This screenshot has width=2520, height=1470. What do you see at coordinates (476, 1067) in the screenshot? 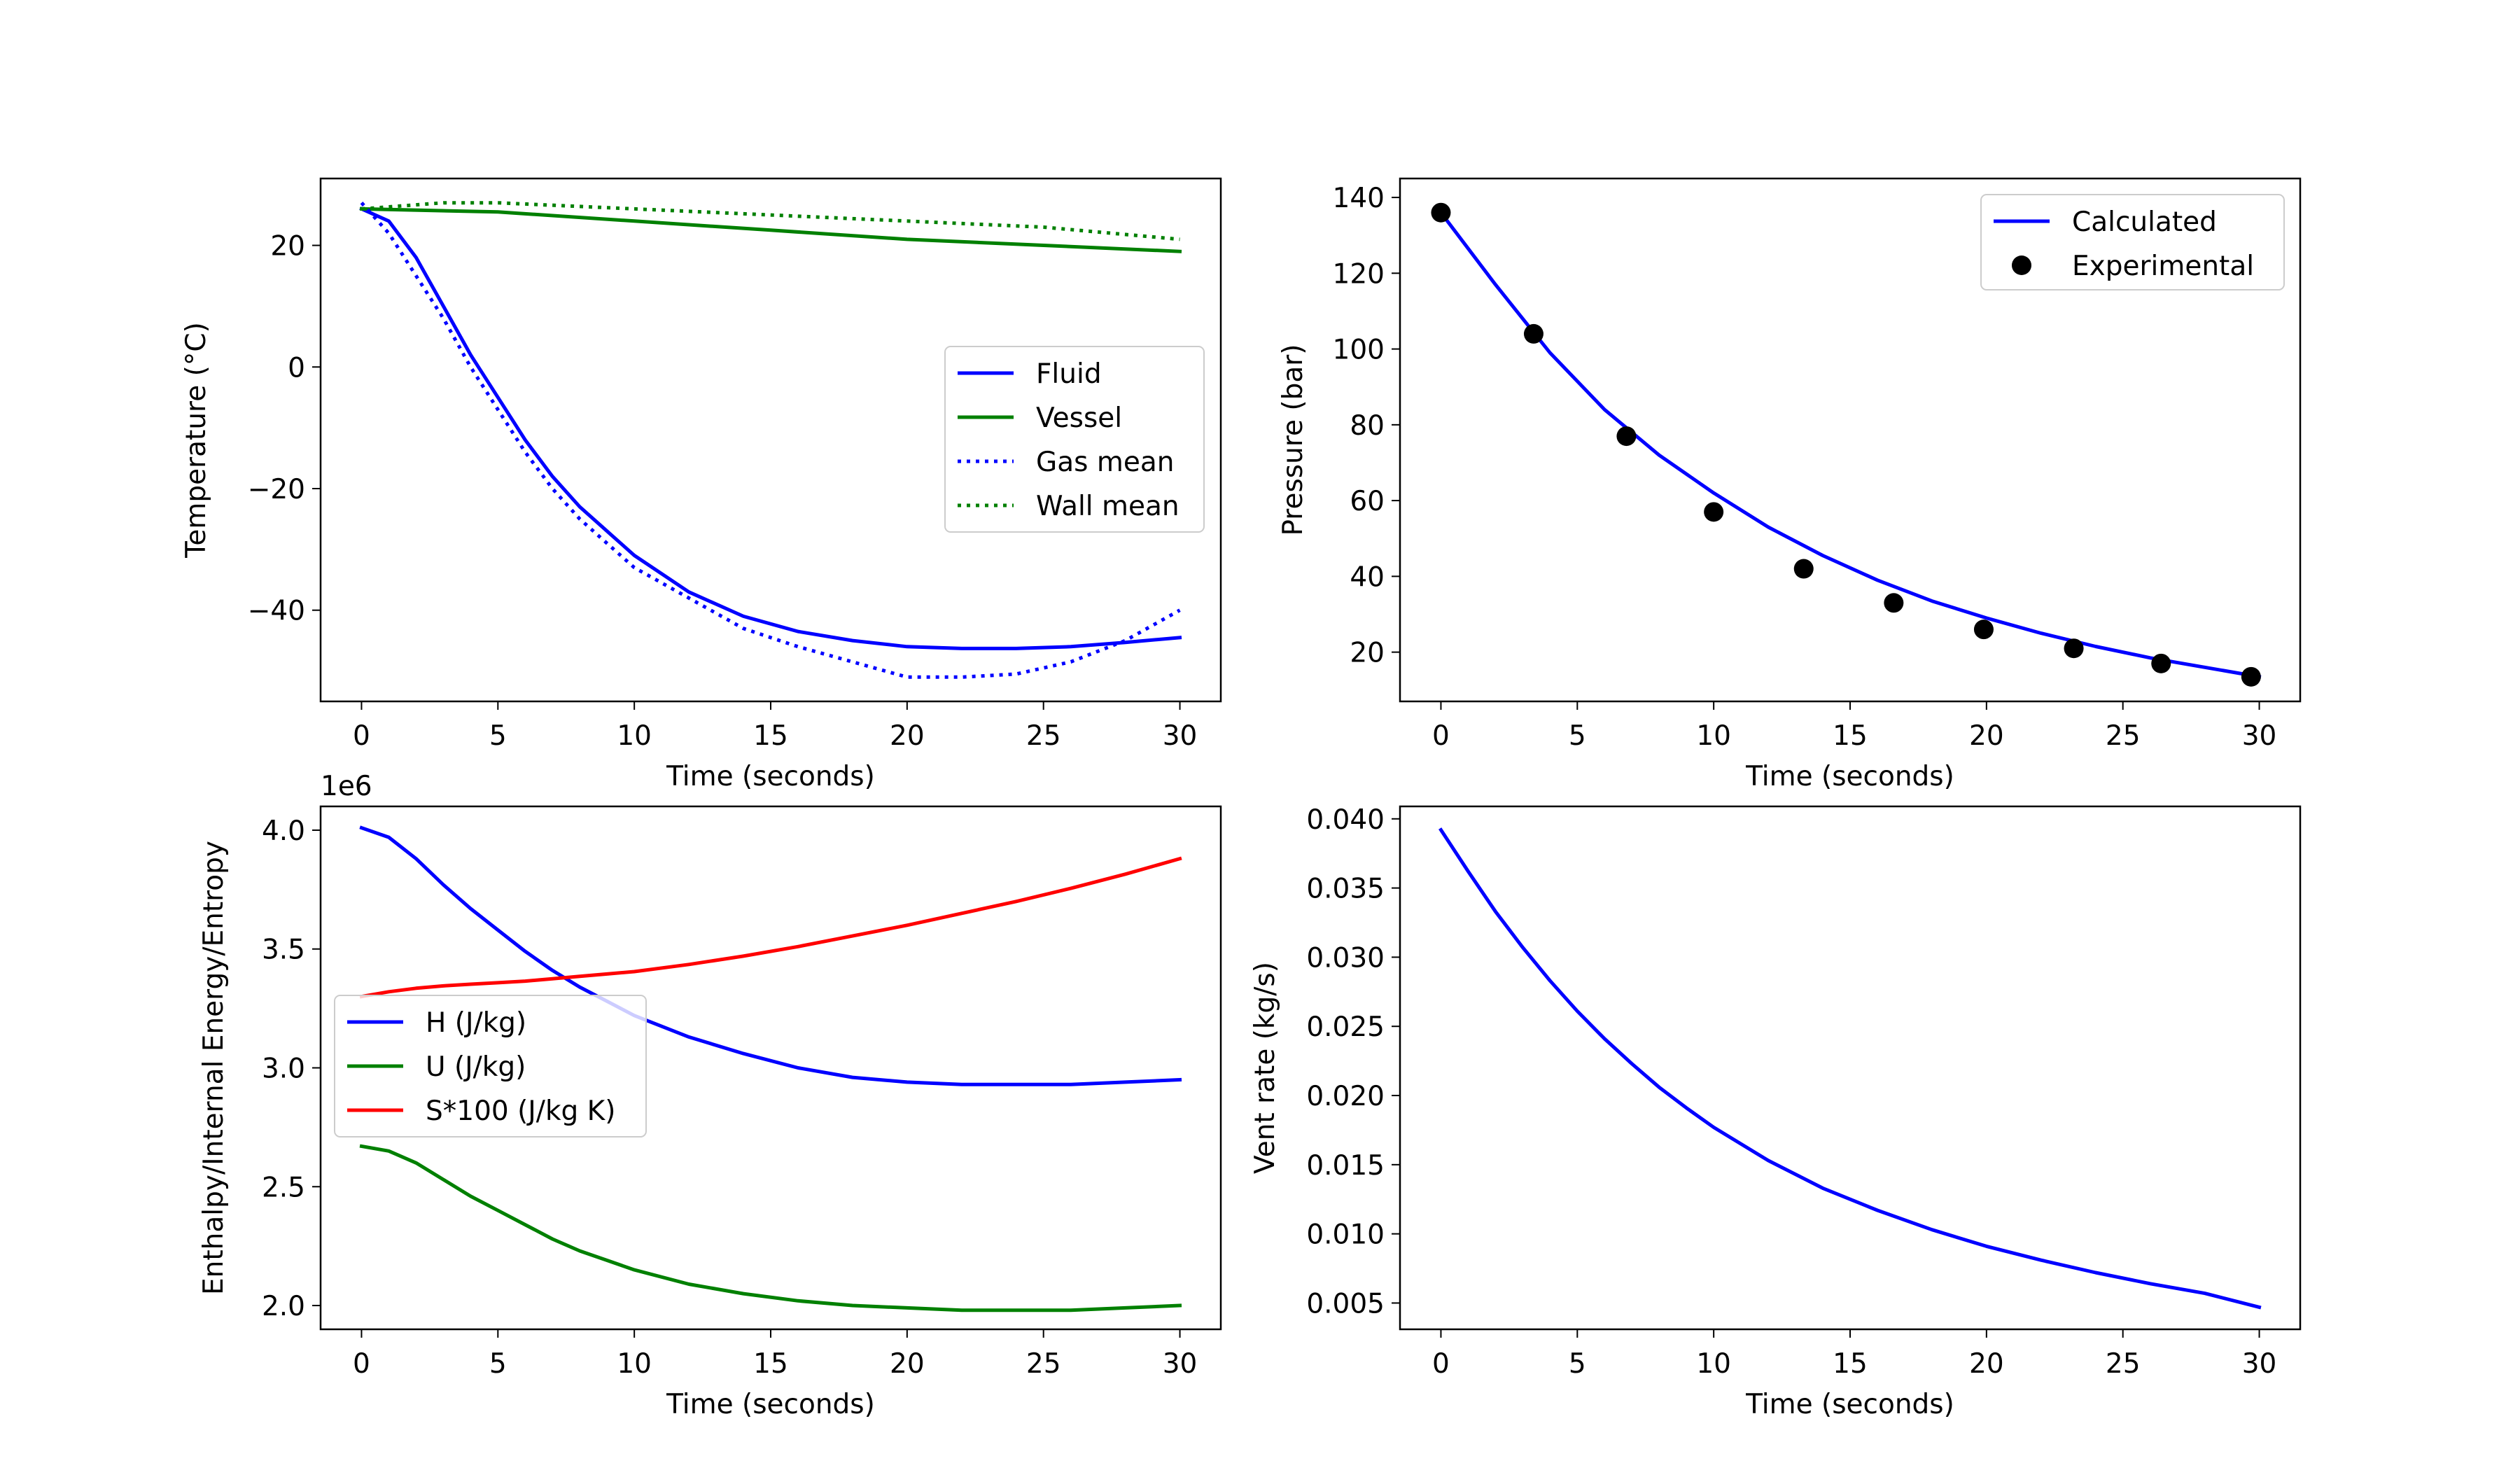
I see `energy-legend-label-1: U (J/kg)` at bounding box center [476, 1067].